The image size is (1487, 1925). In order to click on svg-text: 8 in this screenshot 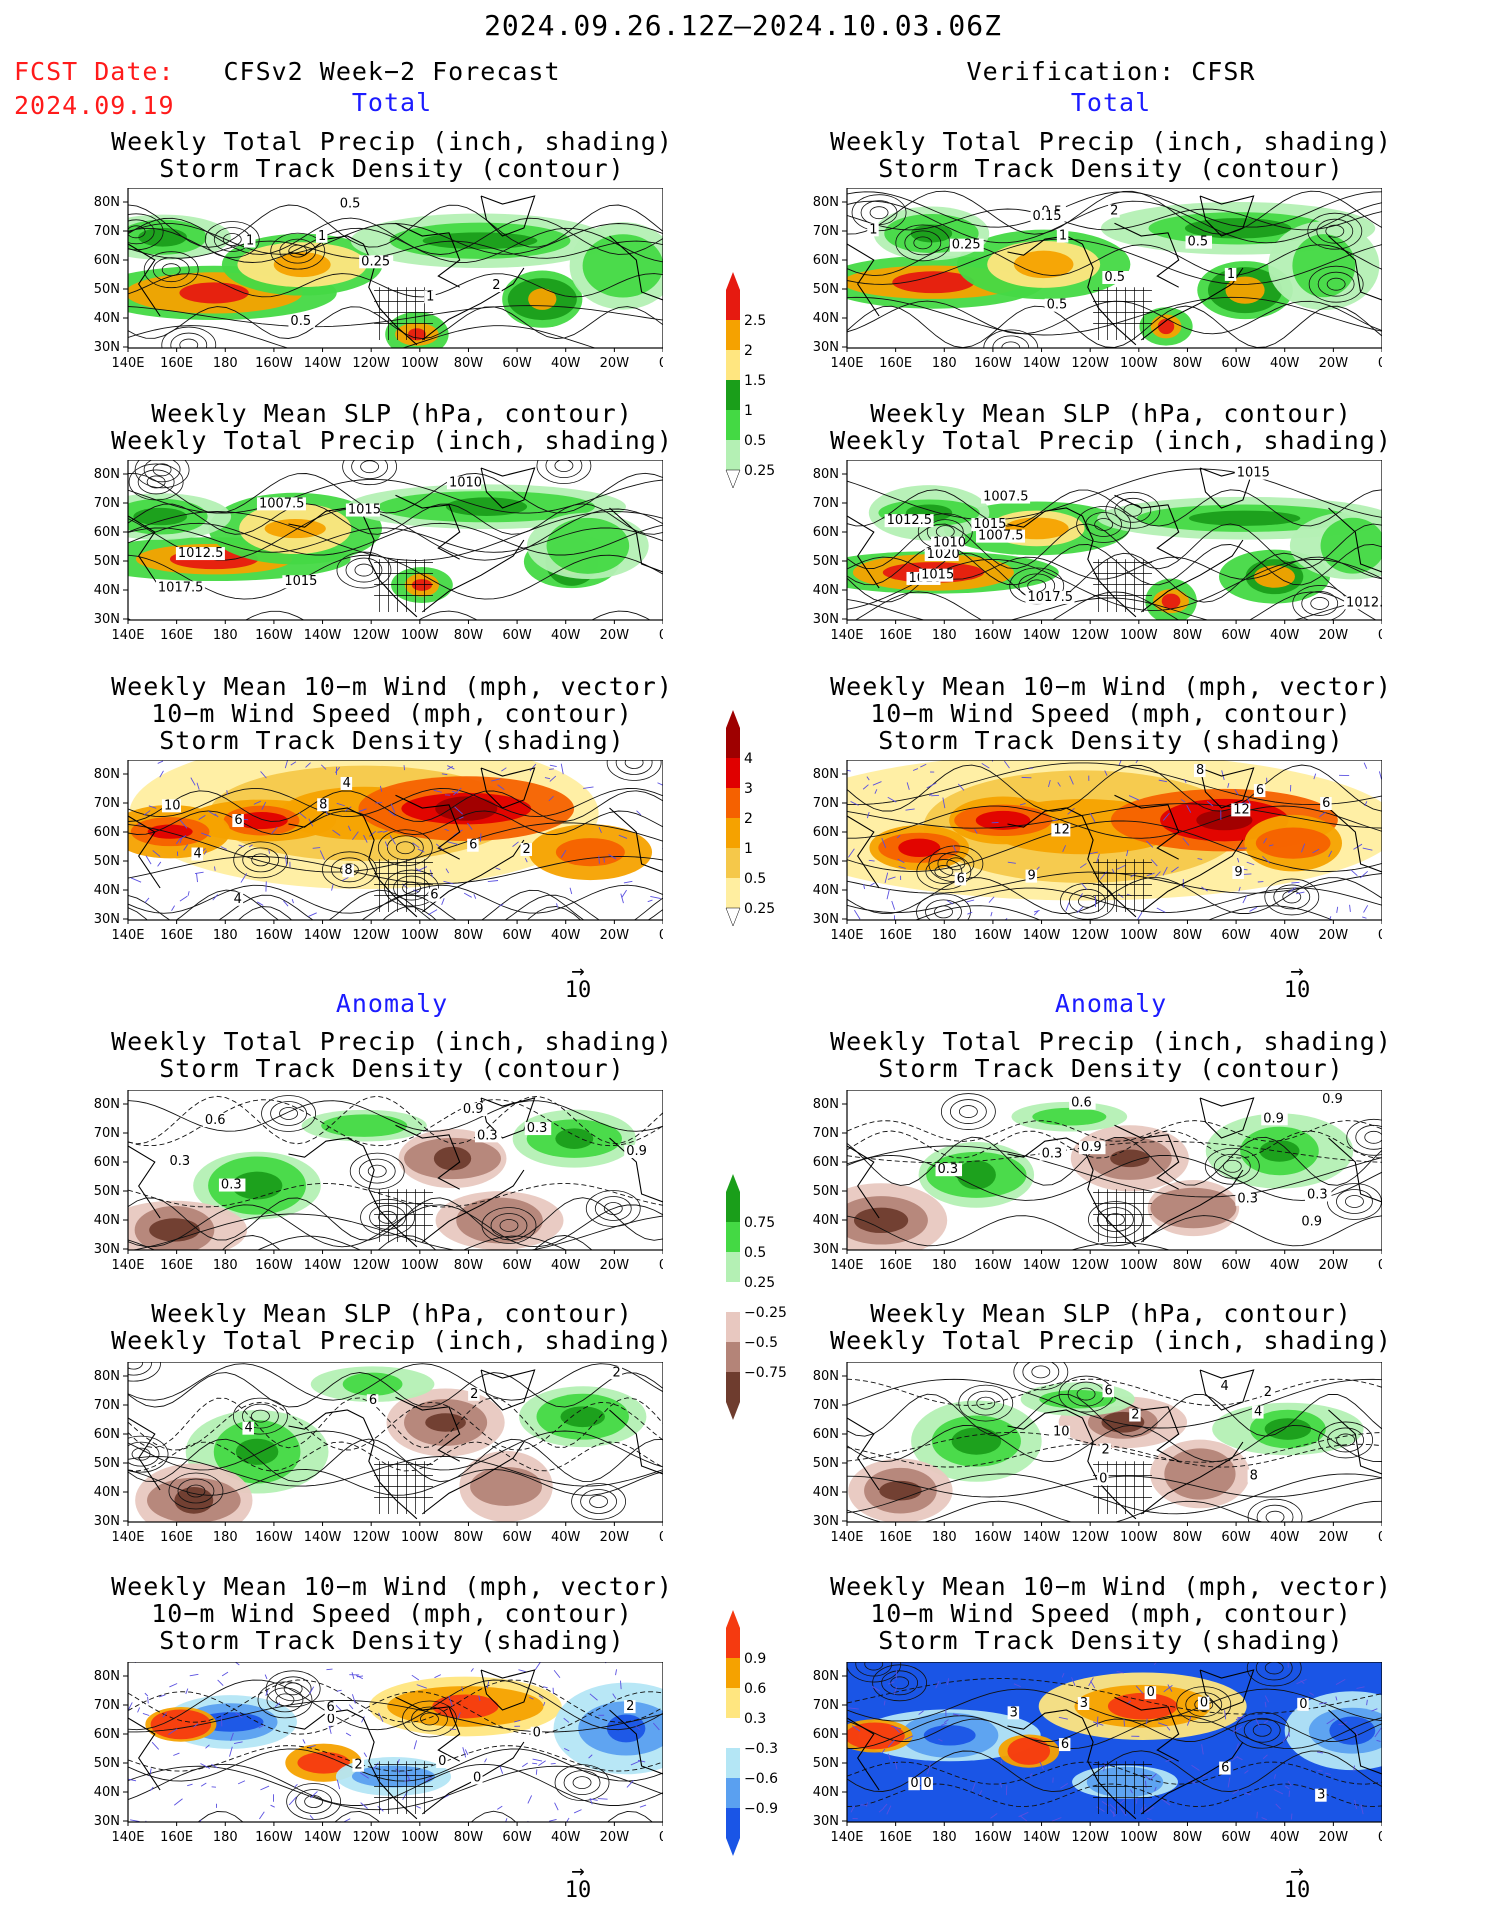, I will do `click(1254, 1476)`.